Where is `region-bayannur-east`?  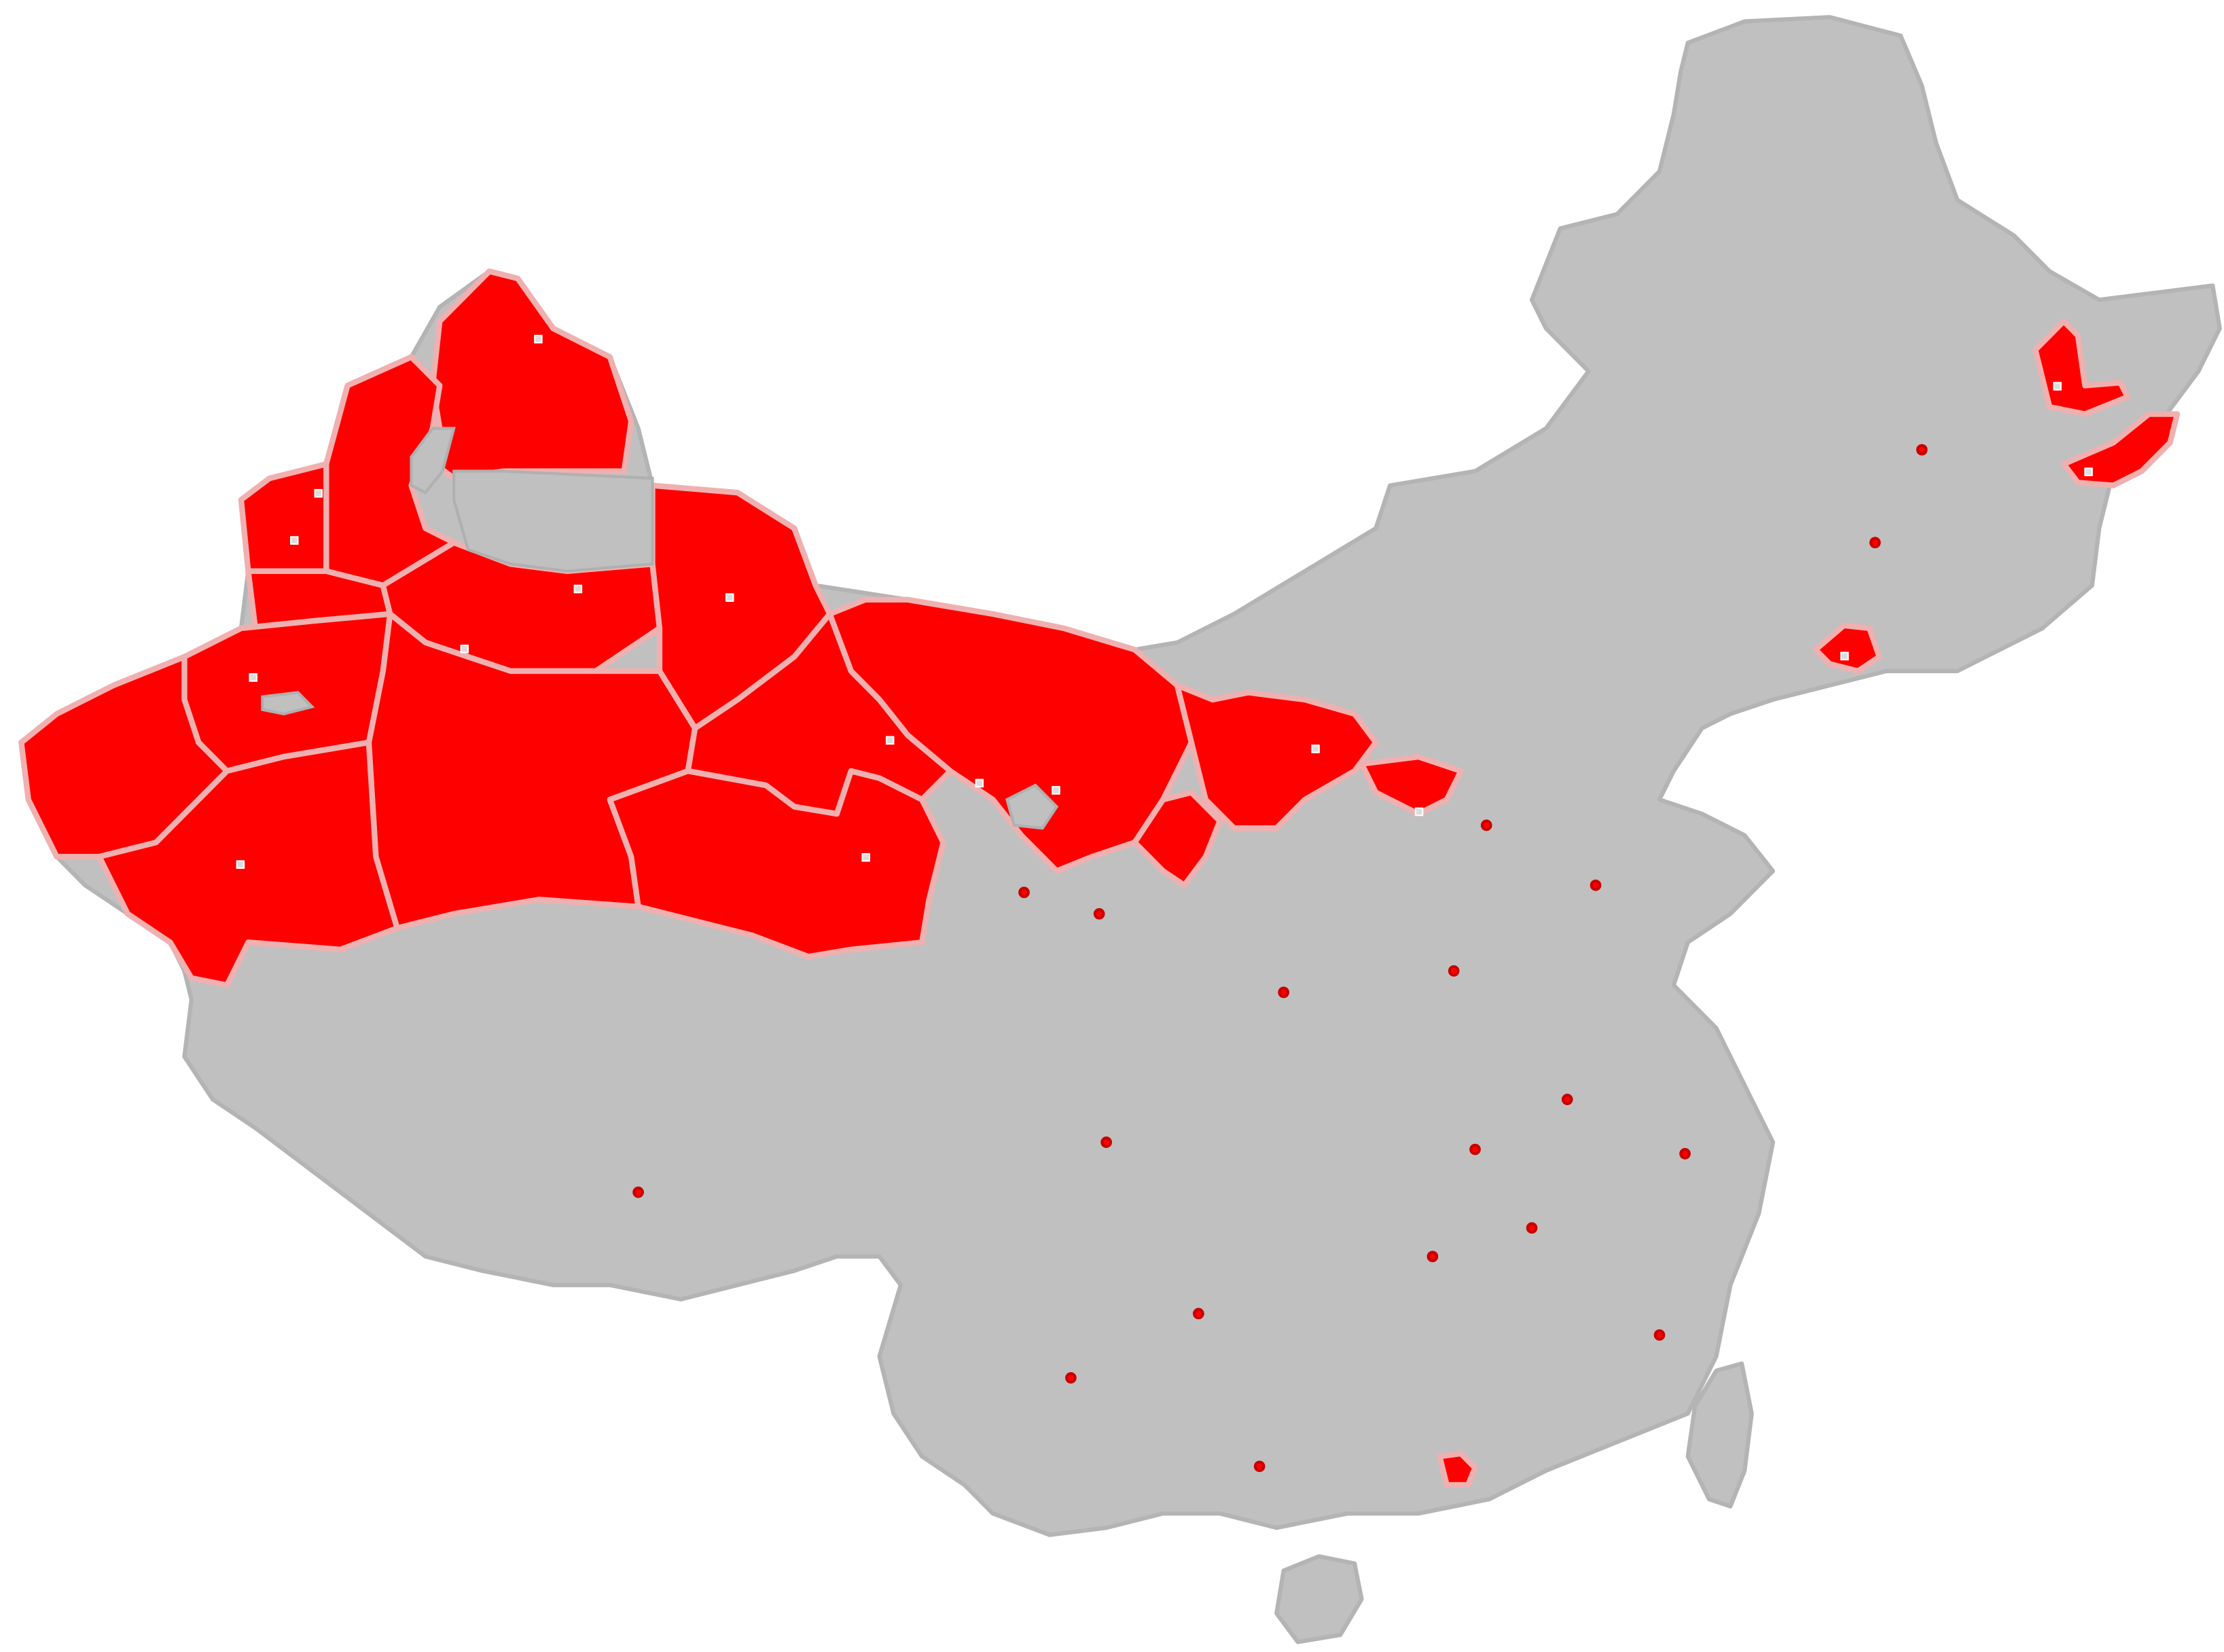 region-bayannur-east is located at coordinates (1411, 785).